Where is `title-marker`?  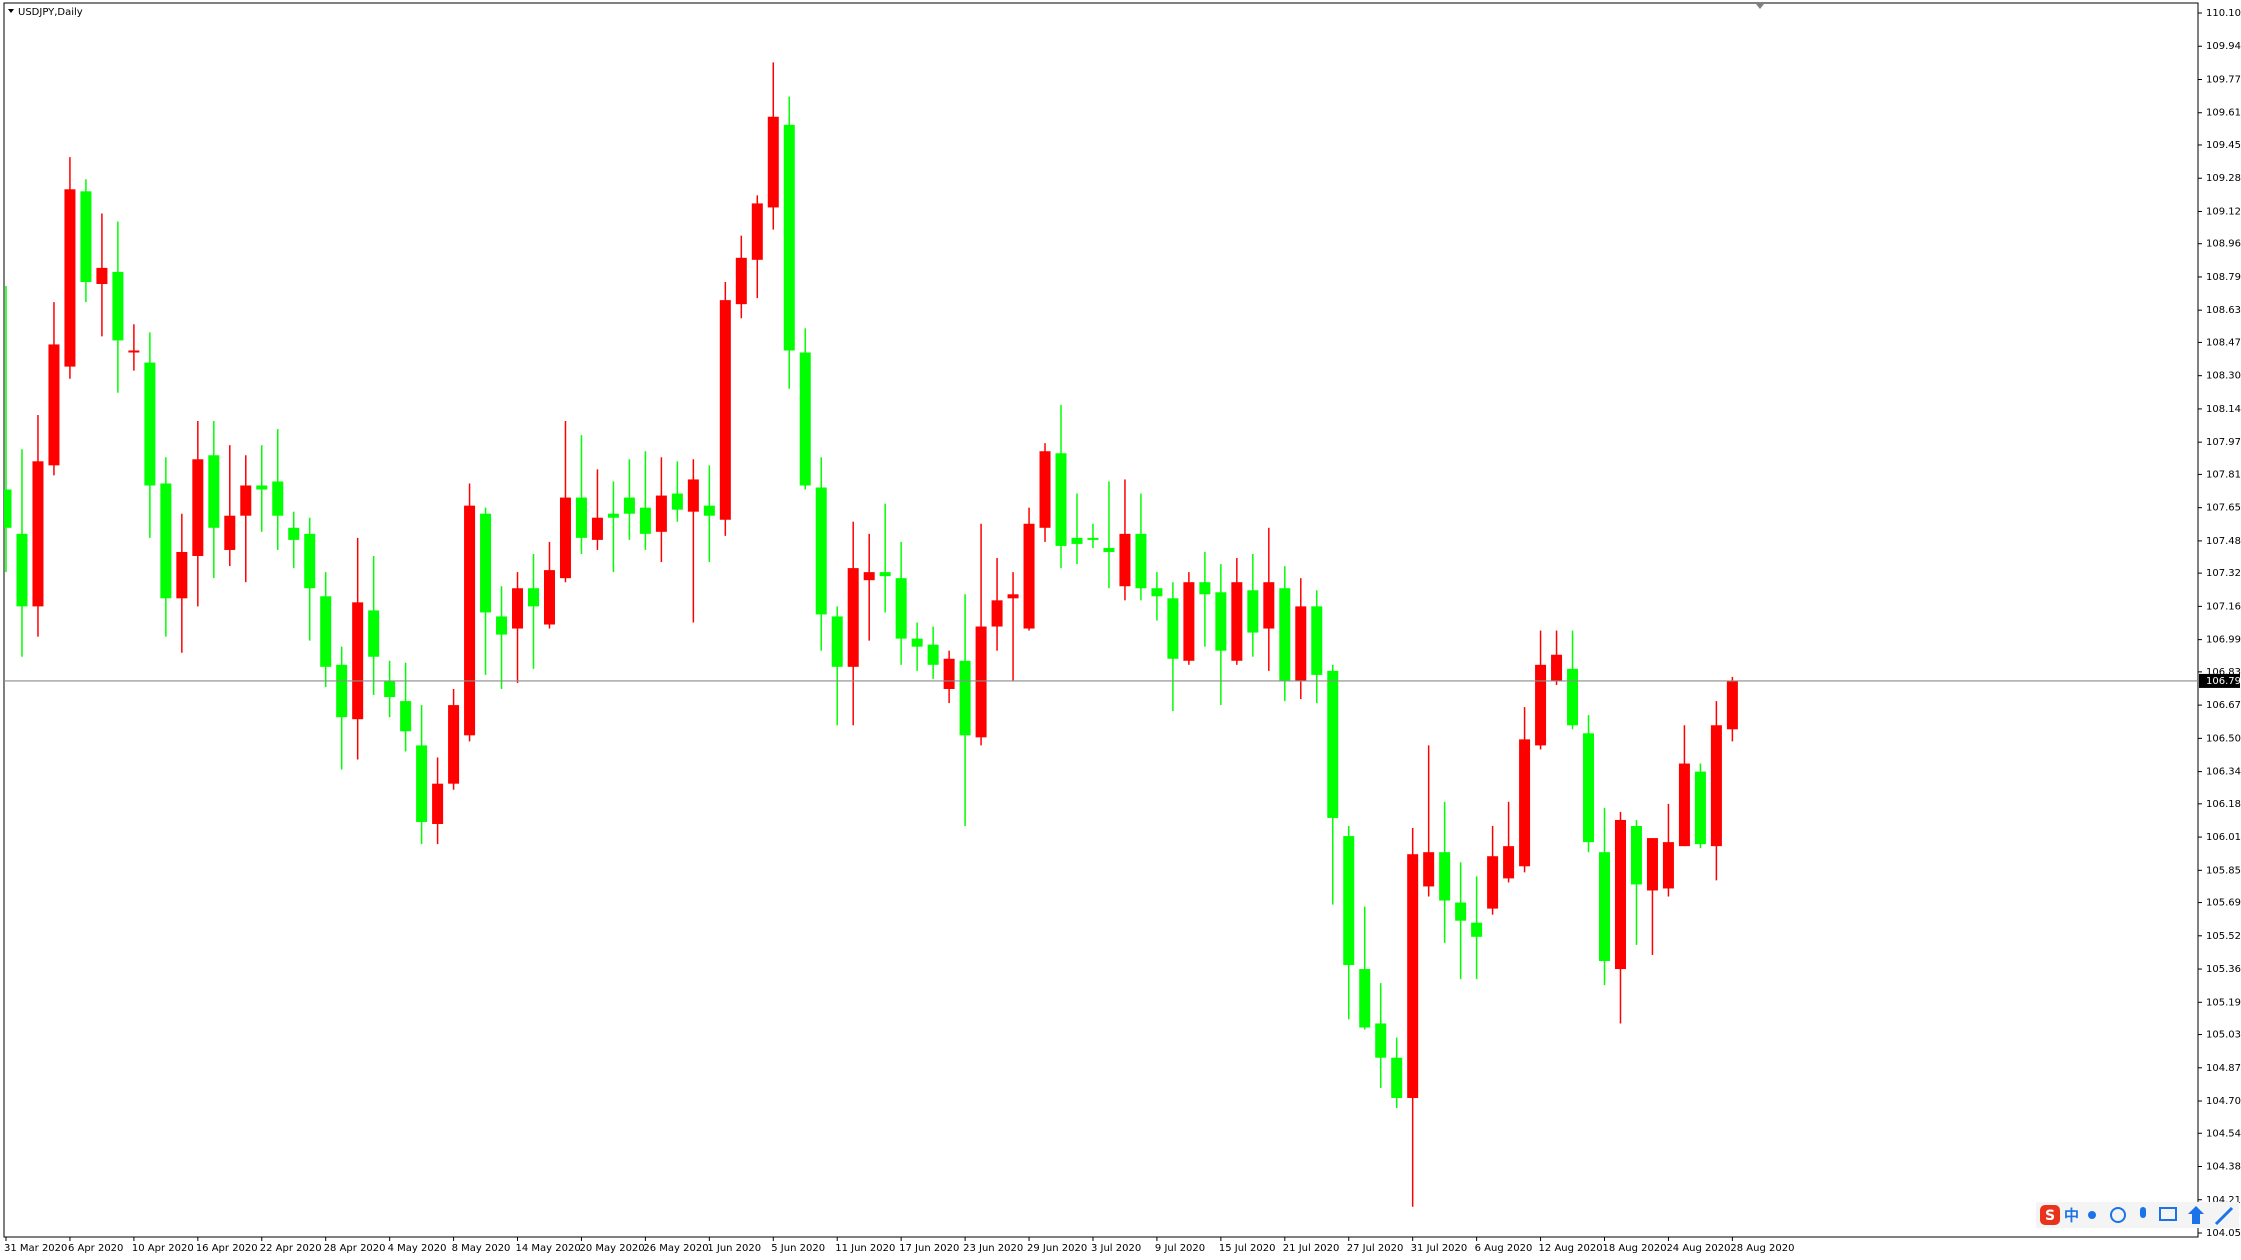
title-marker is located at coordinates (11, 11).